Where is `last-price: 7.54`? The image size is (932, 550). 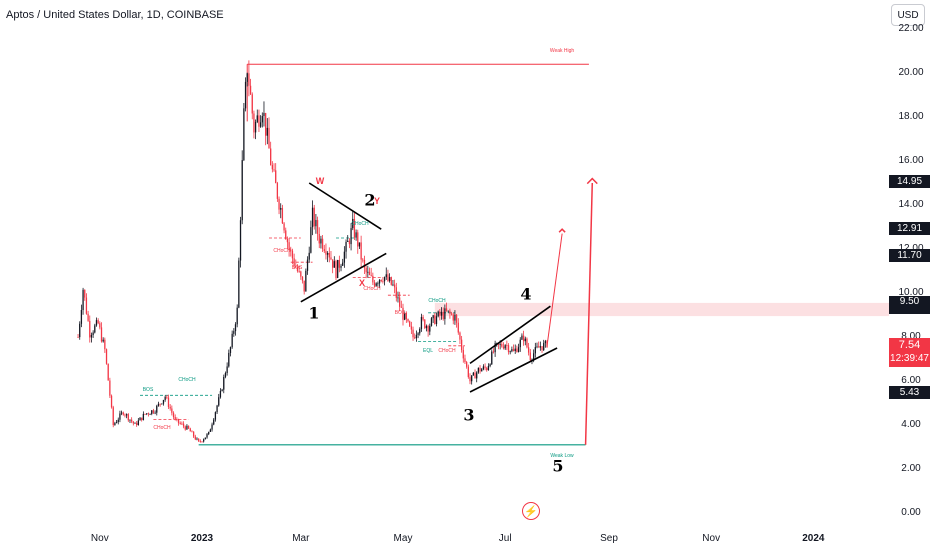 last-price: 7.54 is located at coordinates (909, 345).